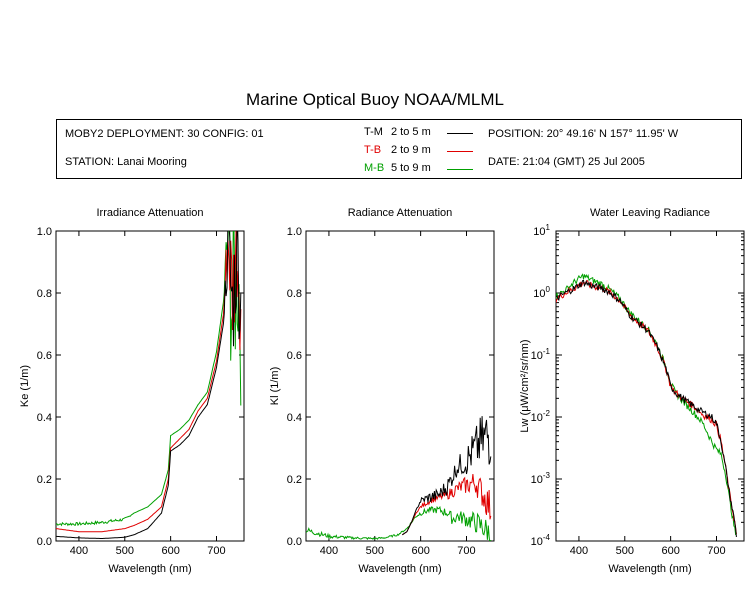  Describe the element at coordinates (374, 168) in the screenshot. I see `legend-code-mb: M-B` at that location.